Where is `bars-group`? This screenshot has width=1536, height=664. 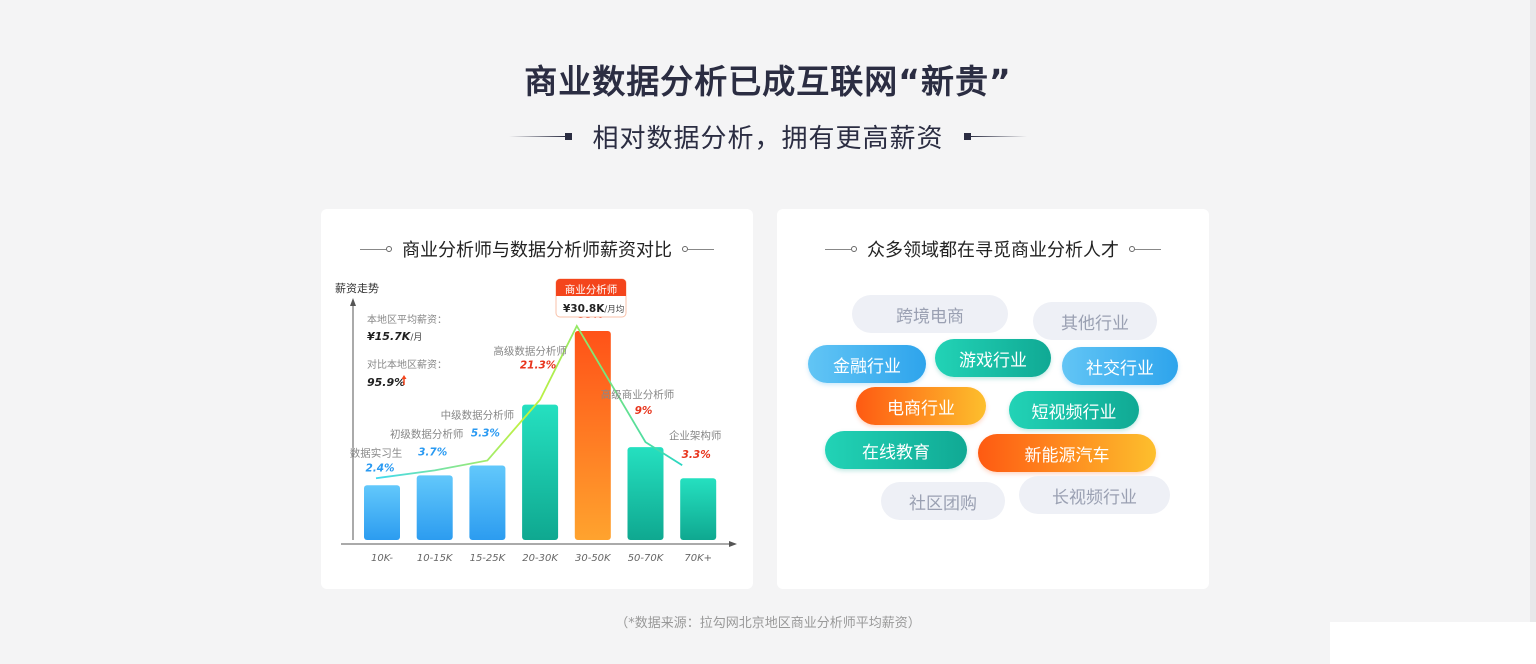
bars-group is located at coordinates (540, 435).